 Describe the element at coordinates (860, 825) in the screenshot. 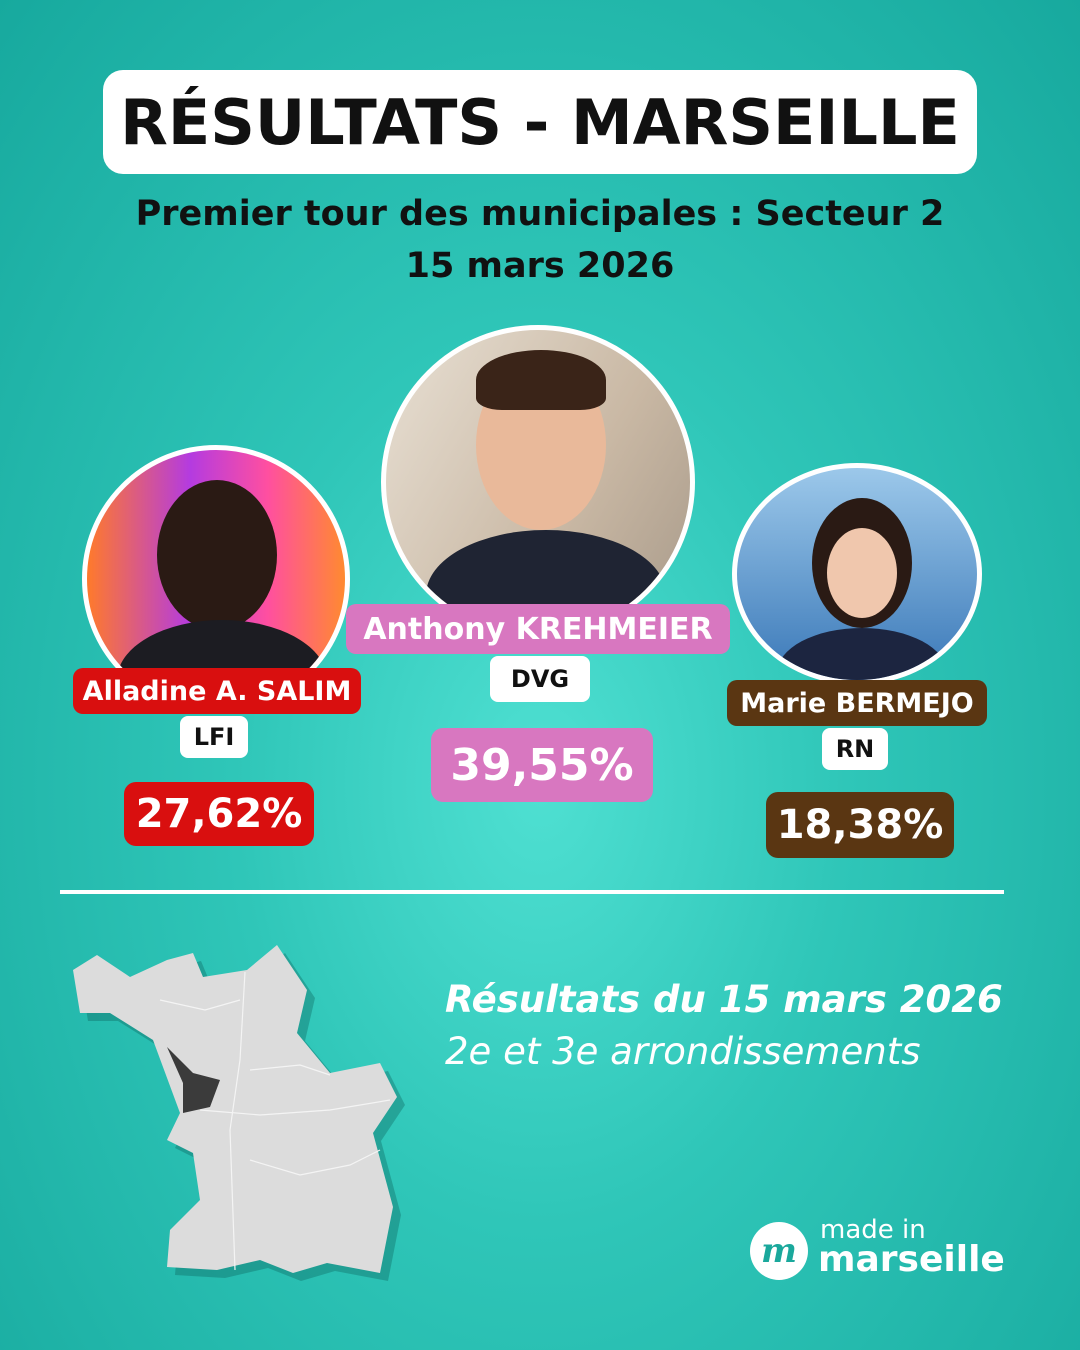

I see `candidate-percent-bermejo: 18,38%` at that location.